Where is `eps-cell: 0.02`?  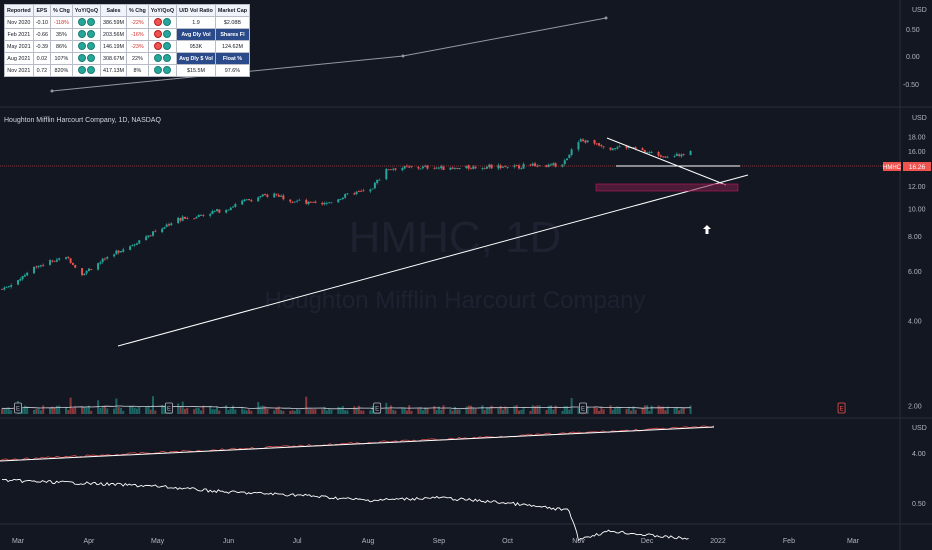 eps-cell: 0.02 is located at coordinates (41, 58).